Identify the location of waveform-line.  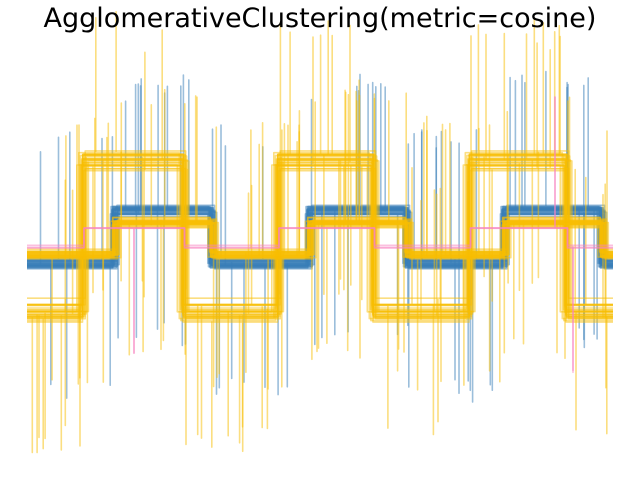
(320, 238).